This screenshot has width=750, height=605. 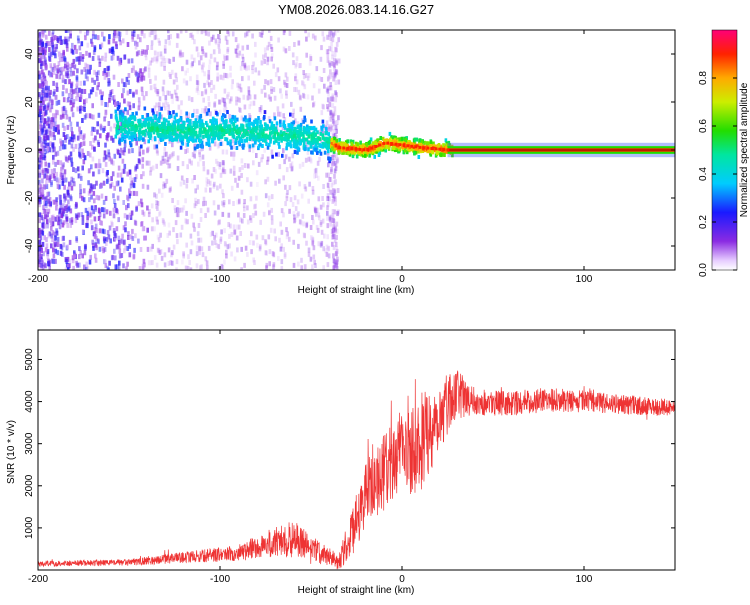 I want to click on spectrogram-xlabel: Height of straight line (km), so click(x=356, y=290).